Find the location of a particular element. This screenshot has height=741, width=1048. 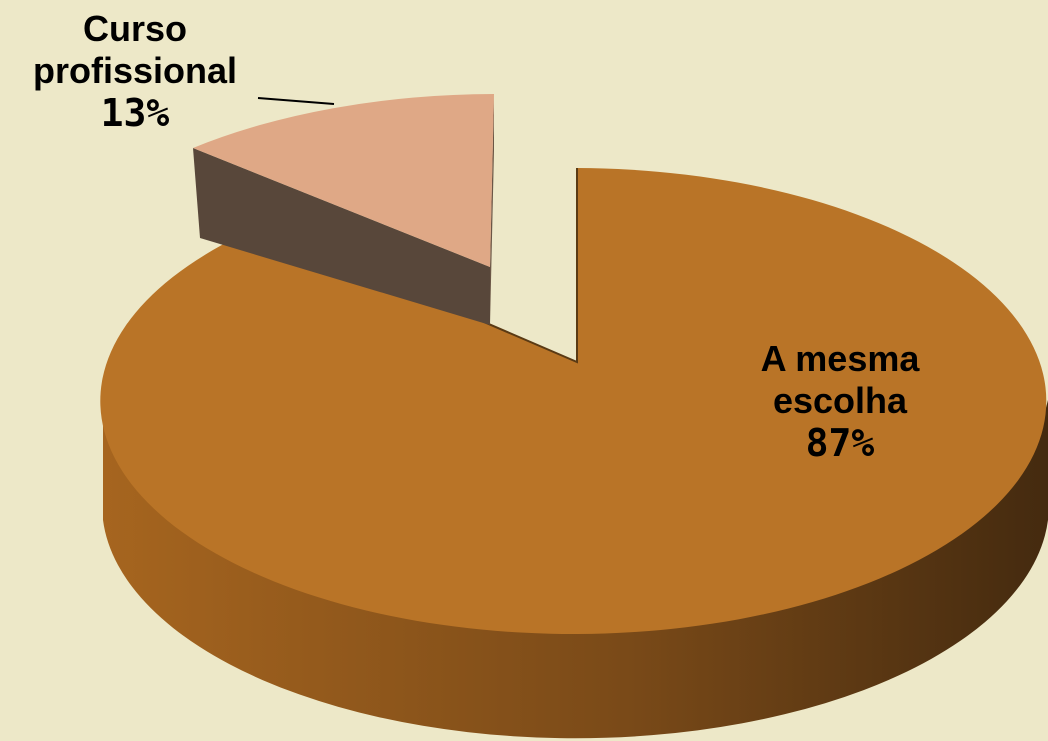

slice-label-name-line-1: Curso is located at coordinates (134, 28).